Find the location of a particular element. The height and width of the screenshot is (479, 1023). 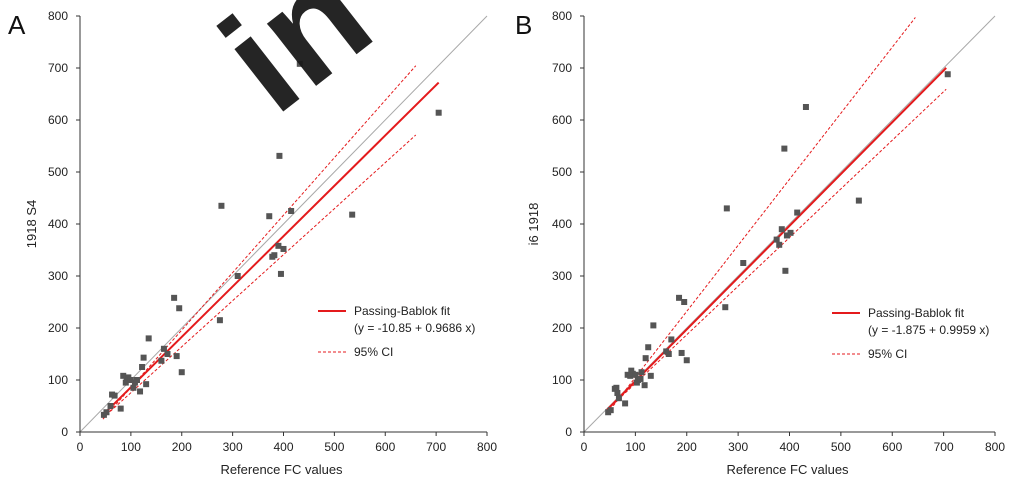

y-tick-label: 400 is located at coordinates (58, 224).